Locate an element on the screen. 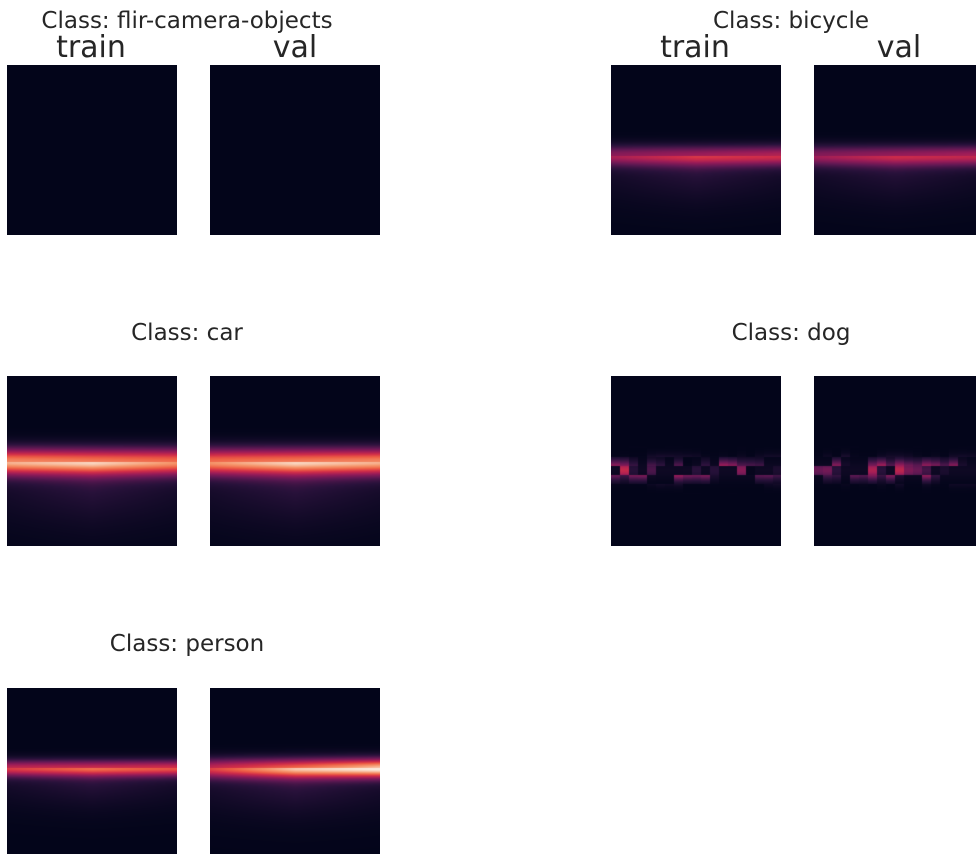 The width and height of the screenshot is (976, 854). heatmap-dog-train is located at coordinates (696, 461).